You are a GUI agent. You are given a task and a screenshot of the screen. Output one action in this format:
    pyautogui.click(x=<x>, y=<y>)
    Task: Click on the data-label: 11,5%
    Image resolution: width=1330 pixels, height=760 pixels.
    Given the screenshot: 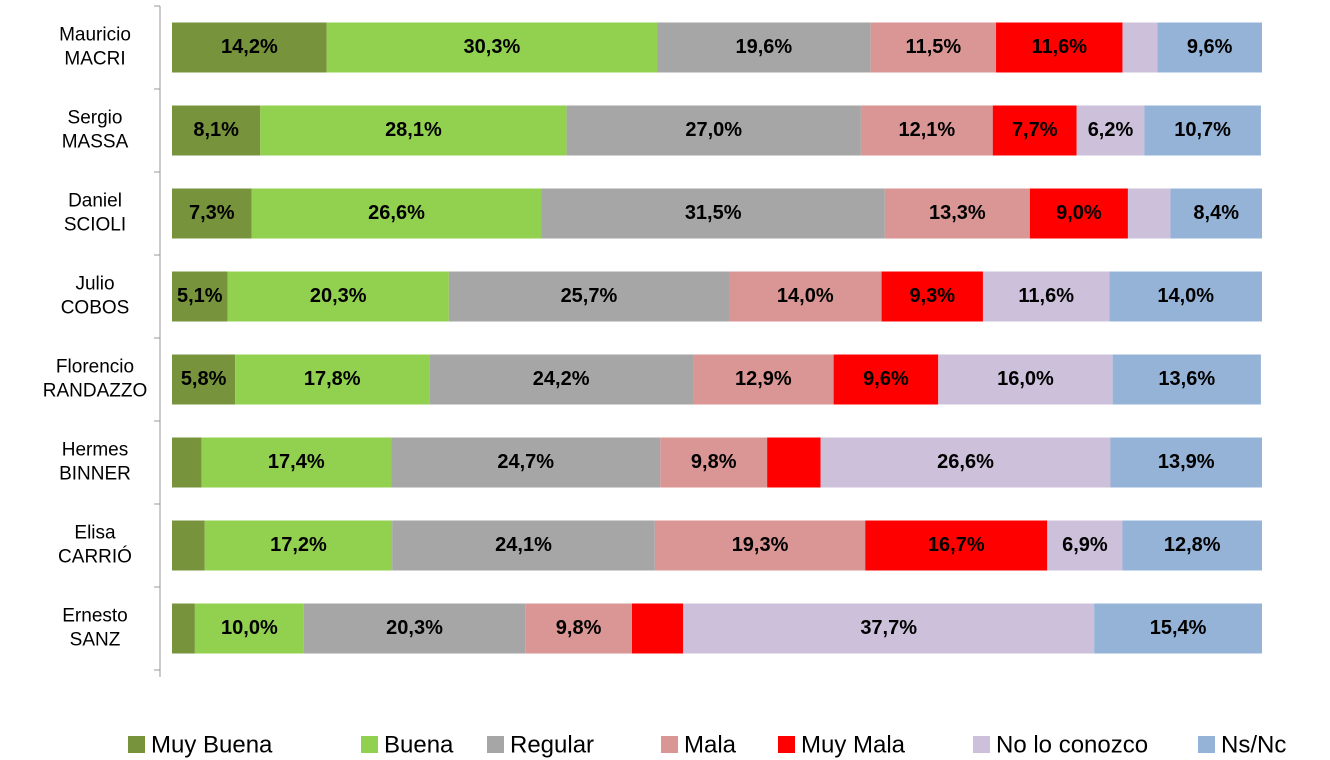 What is the action you would take?
    pyautogui.click(x=934, y=47)
    